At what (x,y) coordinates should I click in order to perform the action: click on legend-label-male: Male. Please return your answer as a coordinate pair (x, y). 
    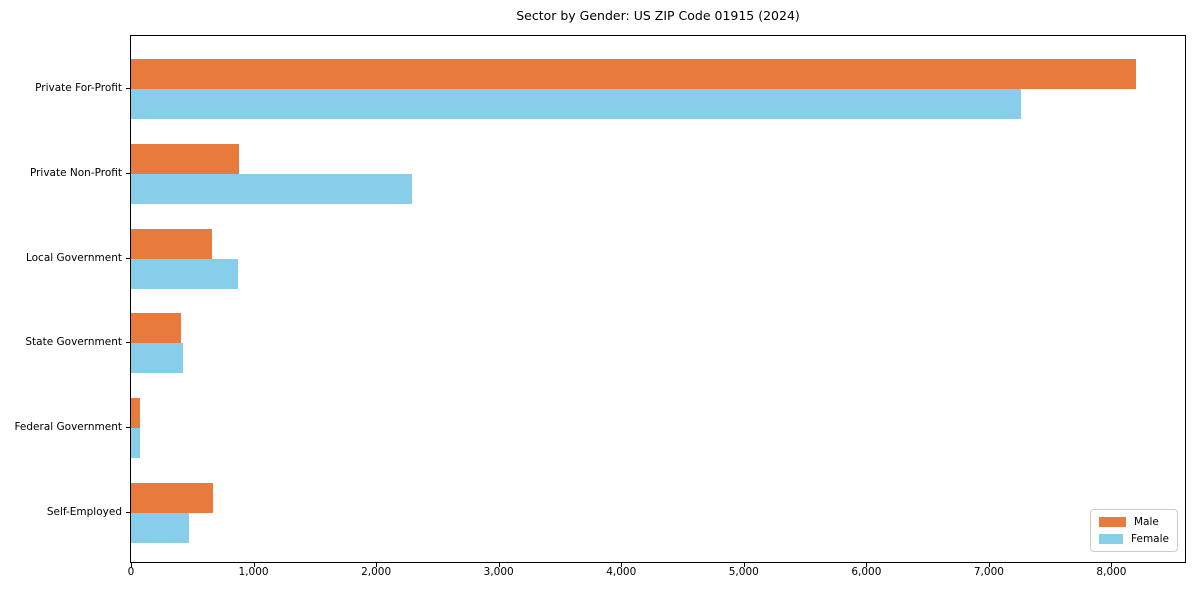
    Looking at the image, I should click on (1146, 522).